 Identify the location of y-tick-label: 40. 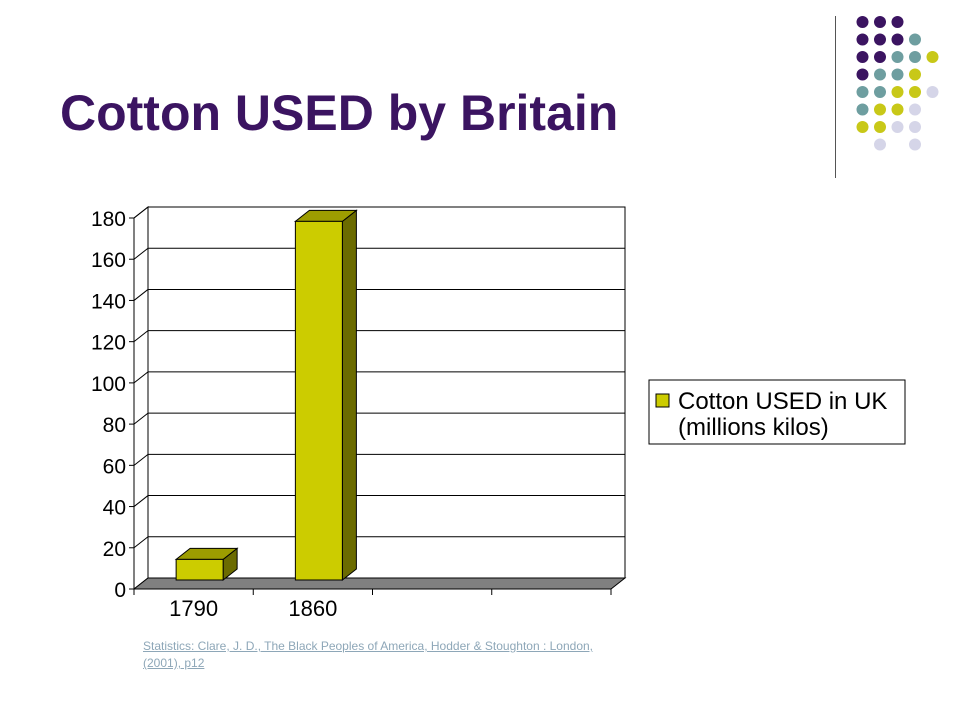
(114, 508).